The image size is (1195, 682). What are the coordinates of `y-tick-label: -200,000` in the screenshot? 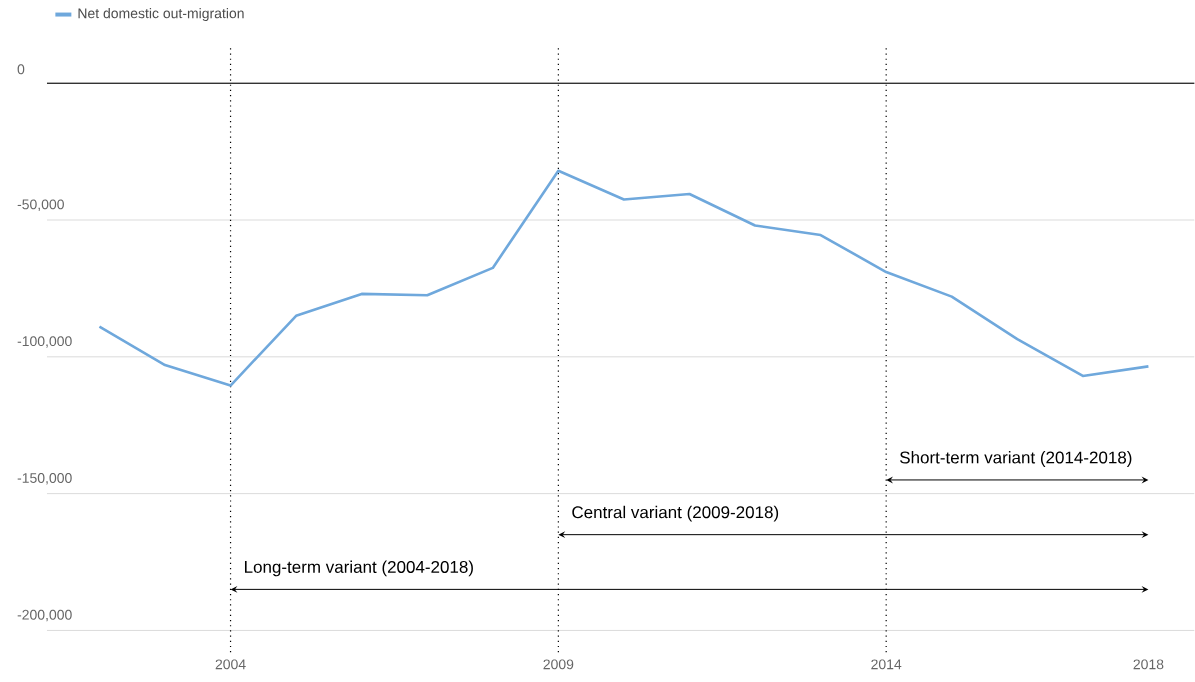 It's located at (44, 615).